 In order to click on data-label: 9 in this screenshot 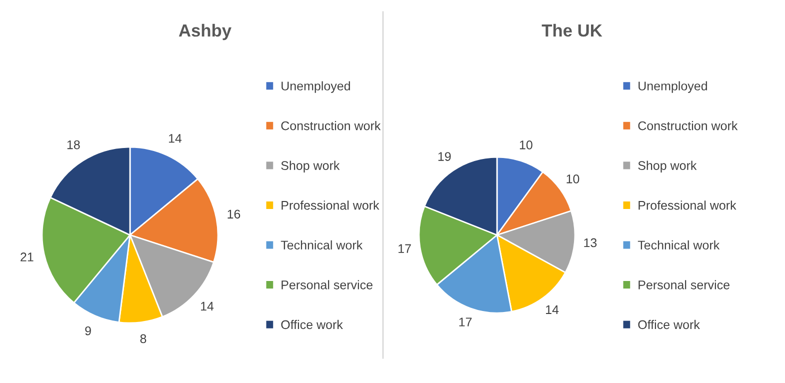, I will do `click(88, 331)`.